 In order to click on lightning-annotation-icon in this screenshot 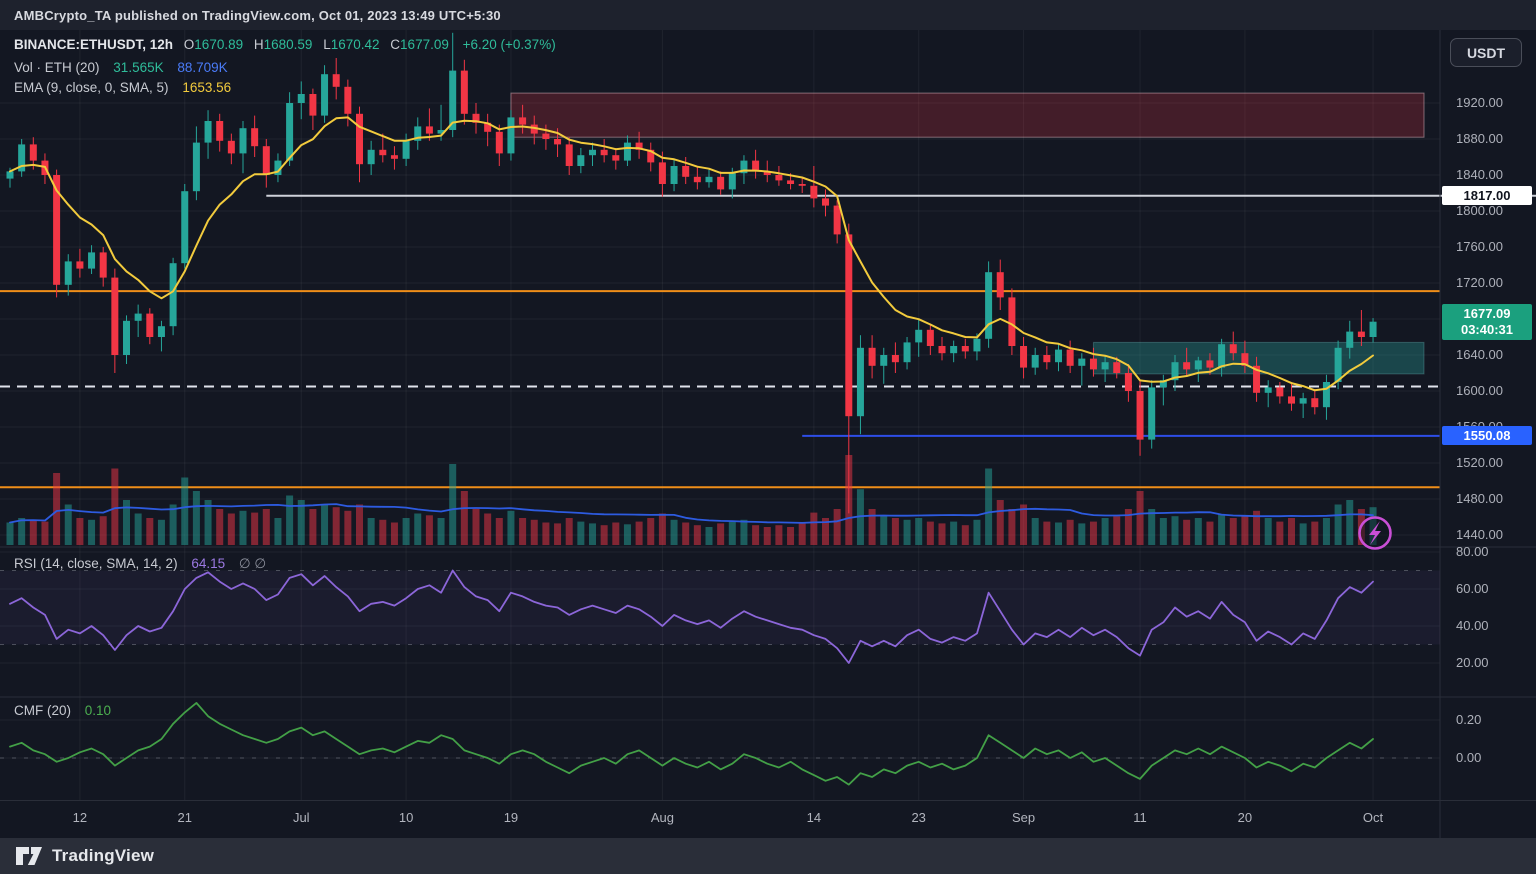, I will do `click(1375, 533)`.